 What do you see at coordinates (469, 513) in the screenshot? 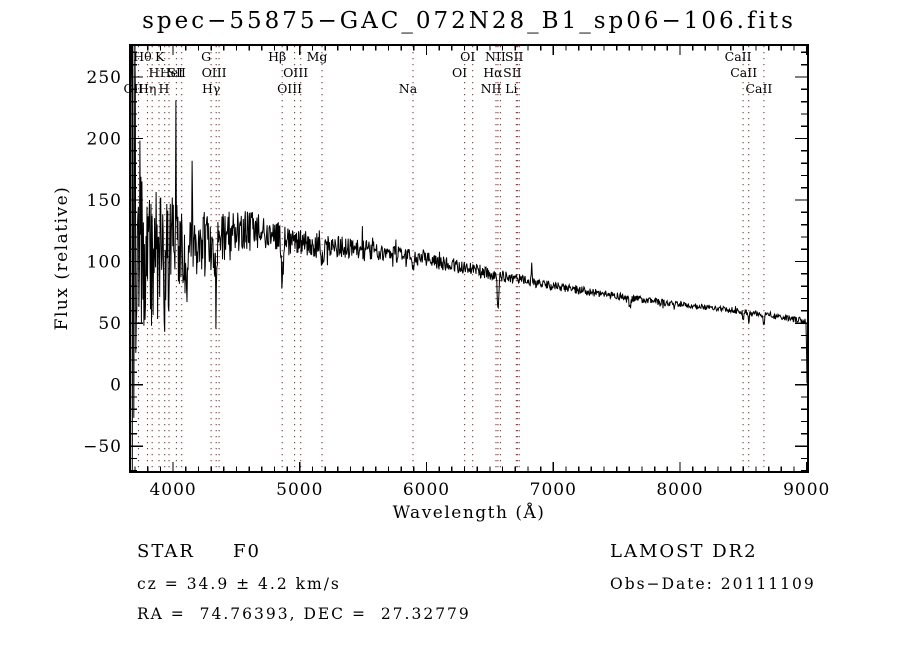
I see `x-axis-label: Wavelength (Å)` at bounding box center [469, 513].